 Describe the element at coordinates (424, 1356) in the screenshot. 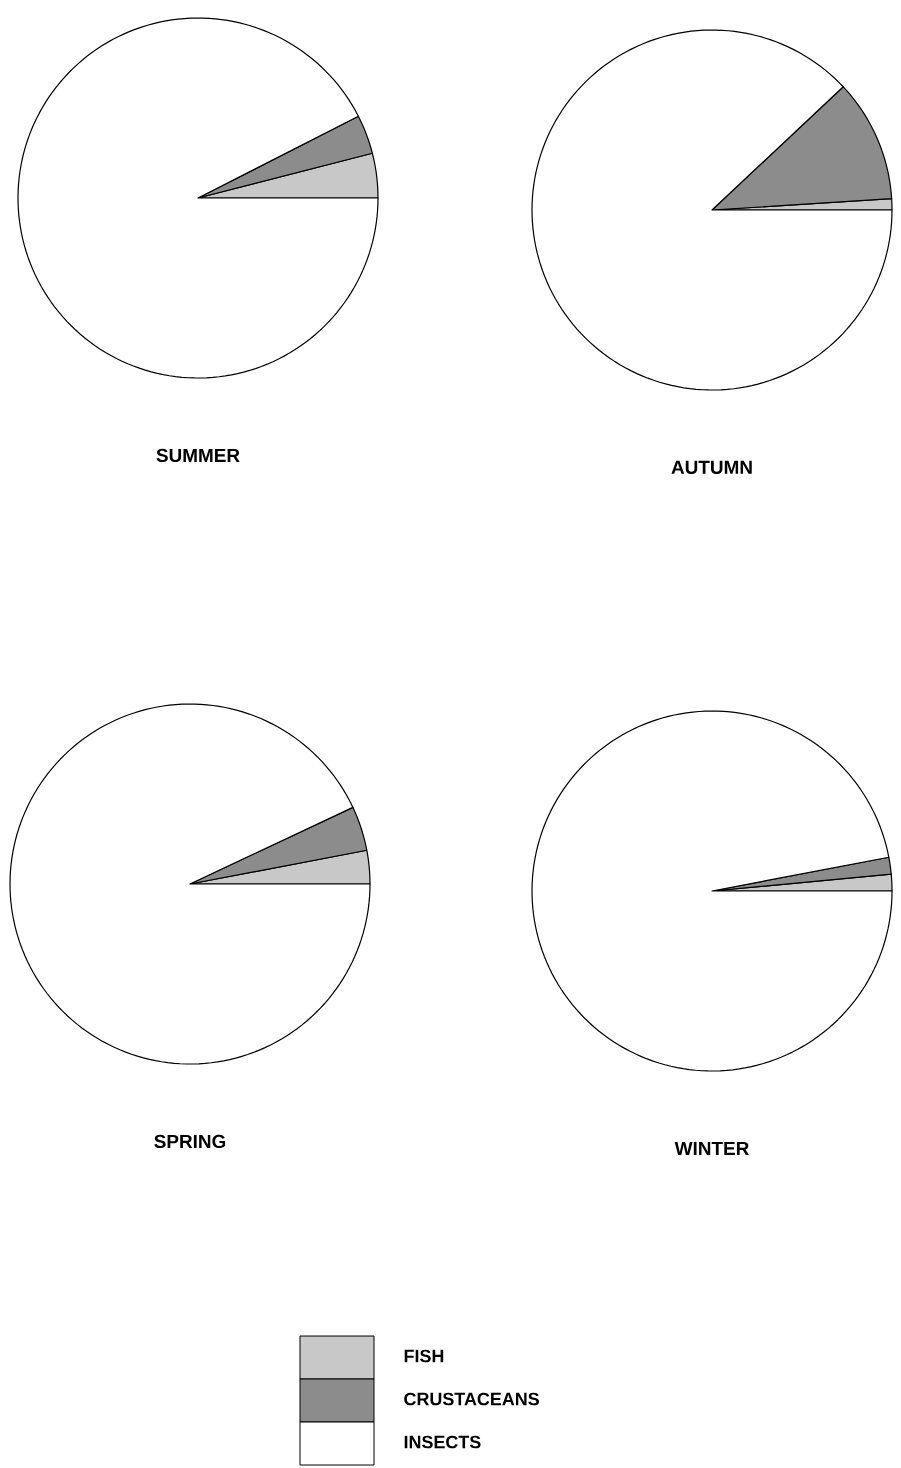

I see `legend-label: FISH` at that location.